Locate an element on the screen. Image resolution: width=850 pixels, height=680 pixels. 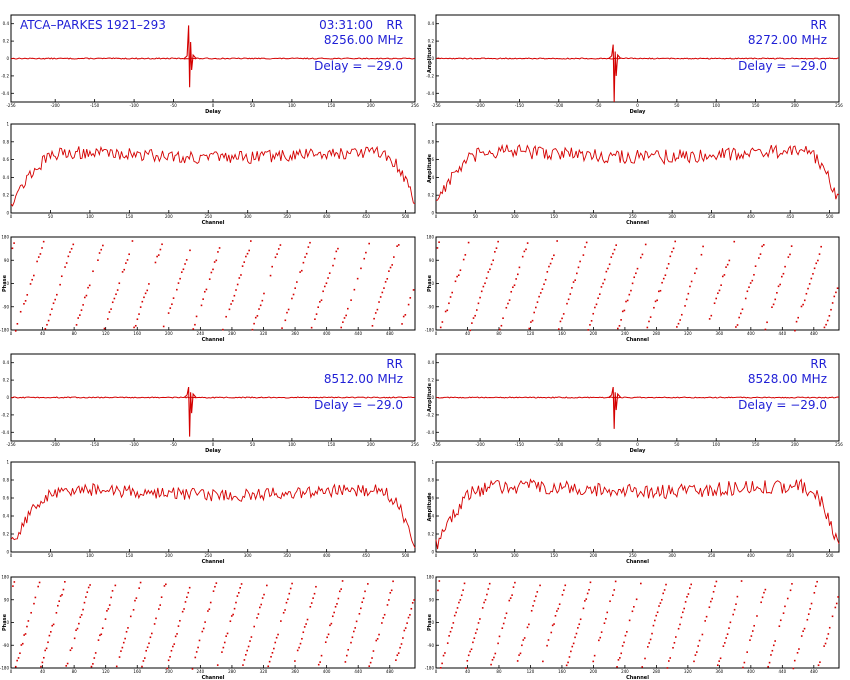
amp-8272-ytick-label-4: 0.8 is located at coordinates (431, 141).